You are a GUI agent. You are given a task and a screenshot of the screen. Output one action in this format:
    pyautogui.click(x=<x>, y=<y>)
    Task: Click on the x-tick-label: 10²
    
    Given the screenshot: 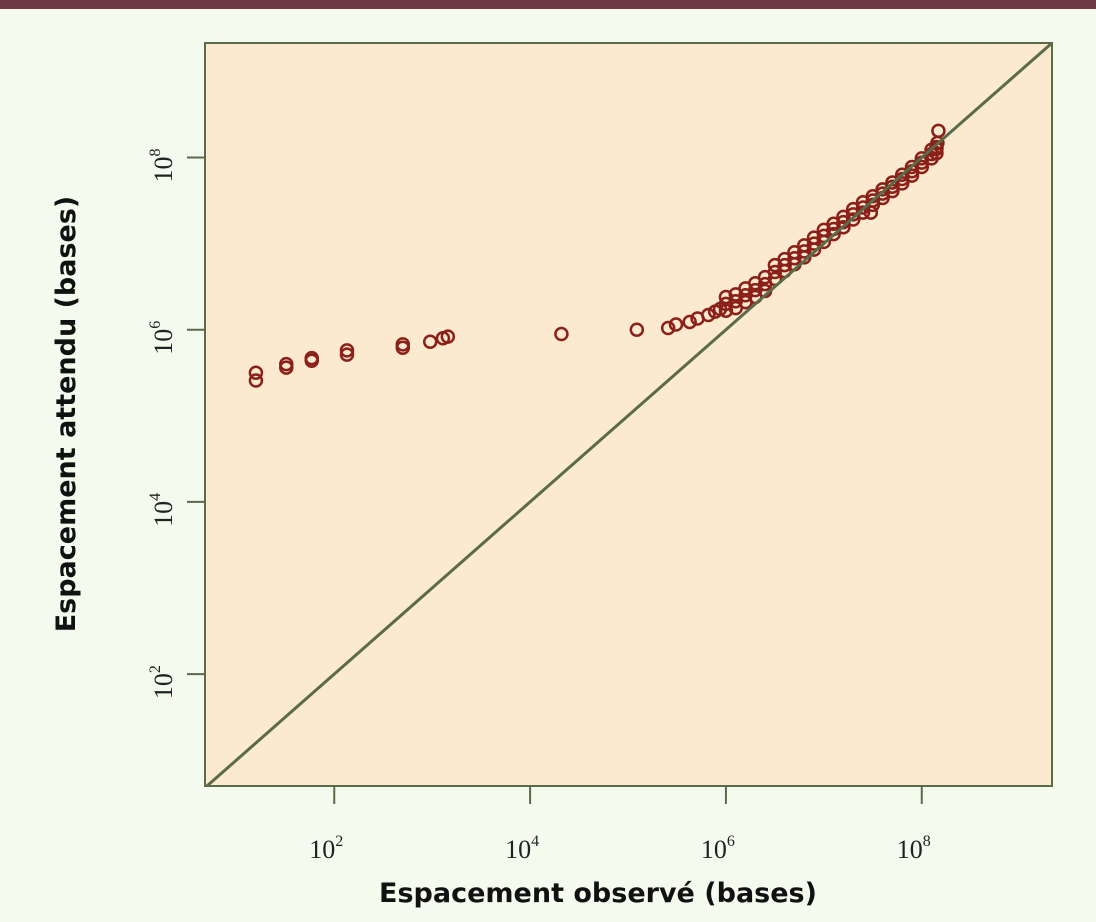 What is the action you would take?
    pyautogui.click(x=326, y=848)
    